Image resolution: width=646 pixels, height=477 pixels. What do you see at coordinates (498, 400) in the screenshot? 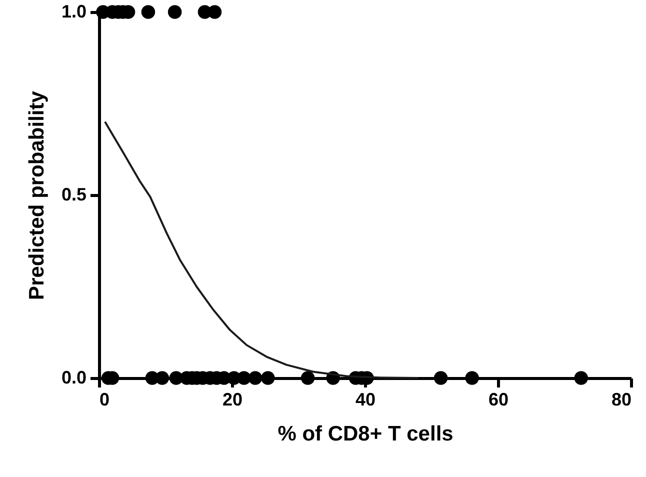
I see `x-tick-label: 60` at bounding box center [498, 400].